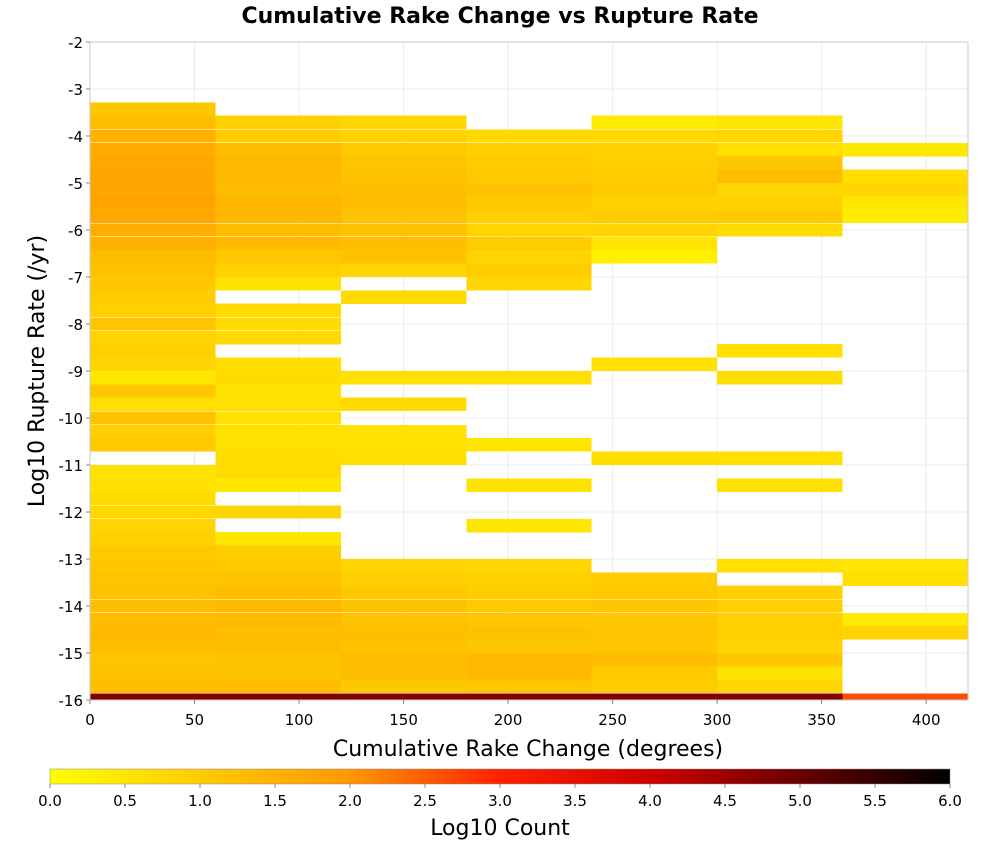 The width and height of the screenshot is (1000, 850). I want to click on colorbar-tick-label: 4.0, so click(650, 801).